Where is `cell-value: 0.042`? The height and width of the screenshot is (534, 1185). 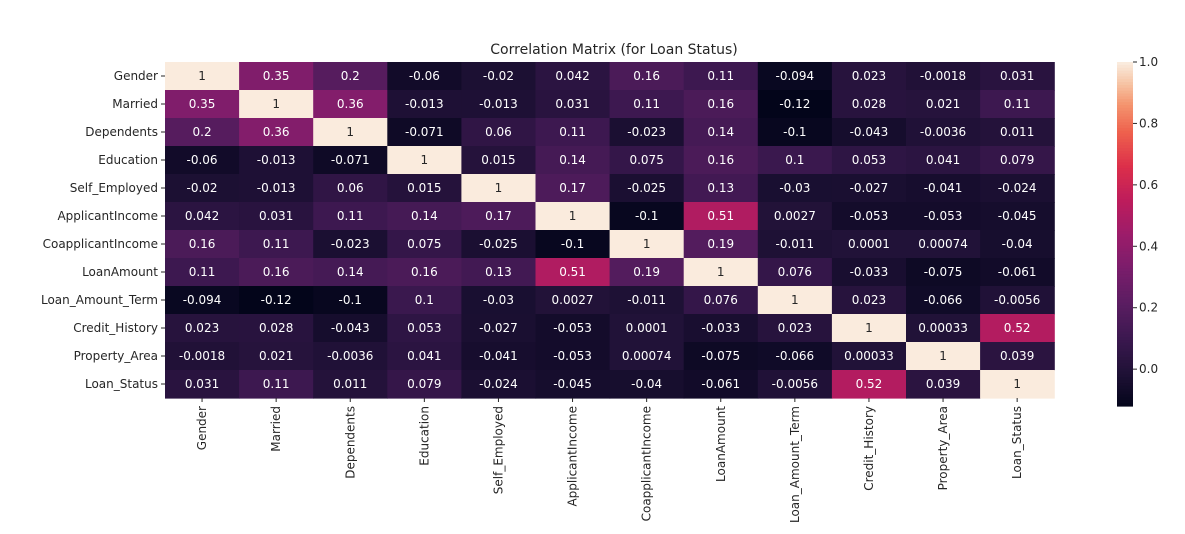 cell-value: 0.042 is located at coordinates (202, 216).